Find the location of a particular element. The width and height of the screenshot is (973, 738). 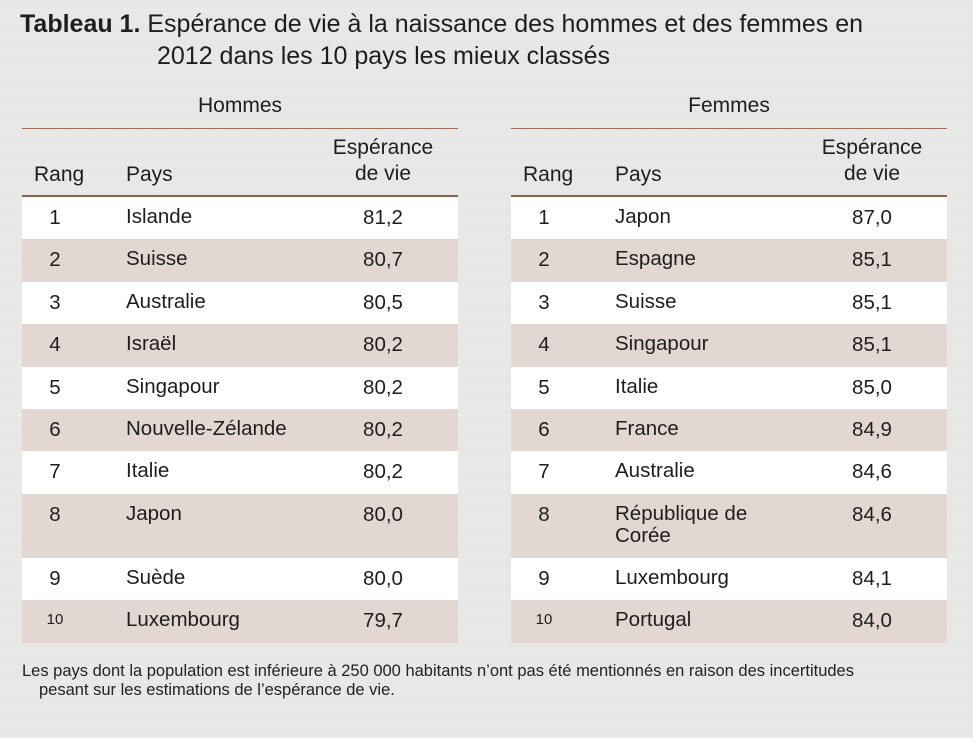

femmes-header-rule is located at coordinates (729, 196).